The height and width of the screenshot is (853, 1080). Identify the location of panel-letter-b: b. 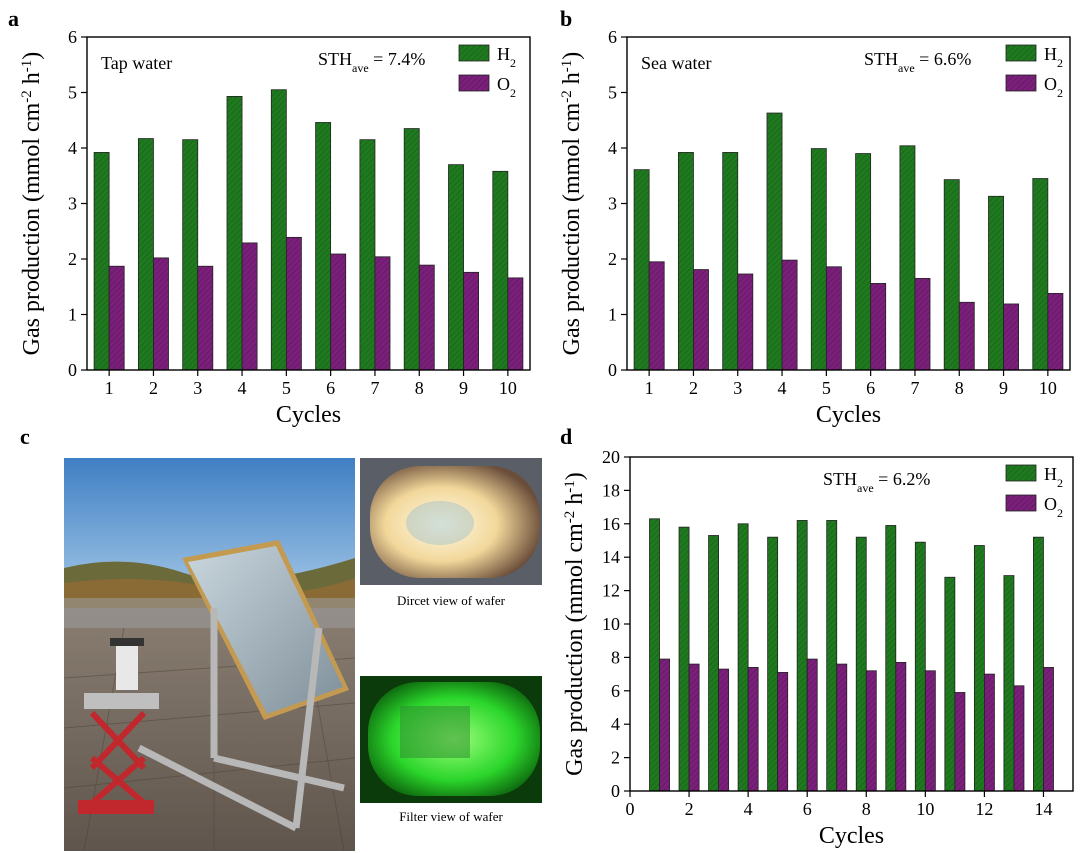
(566, 18).